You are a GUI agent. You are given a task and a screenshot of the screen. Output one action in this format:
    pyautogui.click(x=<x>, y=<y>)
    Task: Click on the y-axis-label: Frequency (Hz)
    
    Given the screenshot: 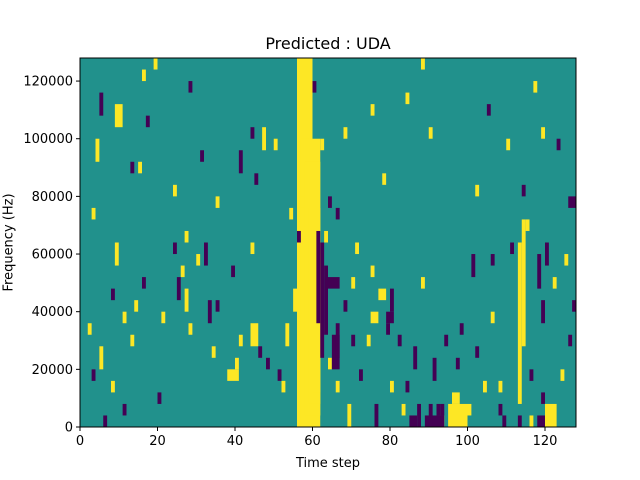 What is the action you would take?
    pyautogui.click(x=9, y=242)
    